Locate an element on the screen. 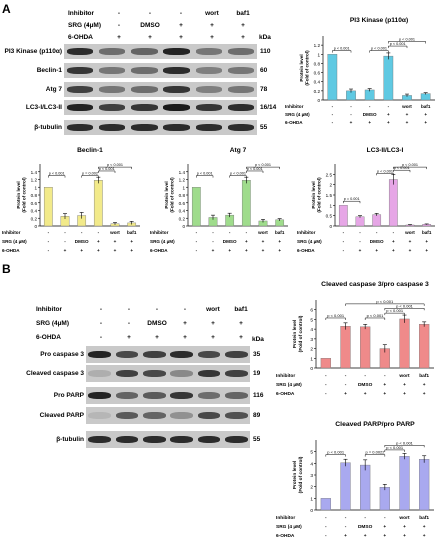 The height and width of the screenshot is (550, 443). y-tick-label: 1.2 is located at coordinates (34, 180).